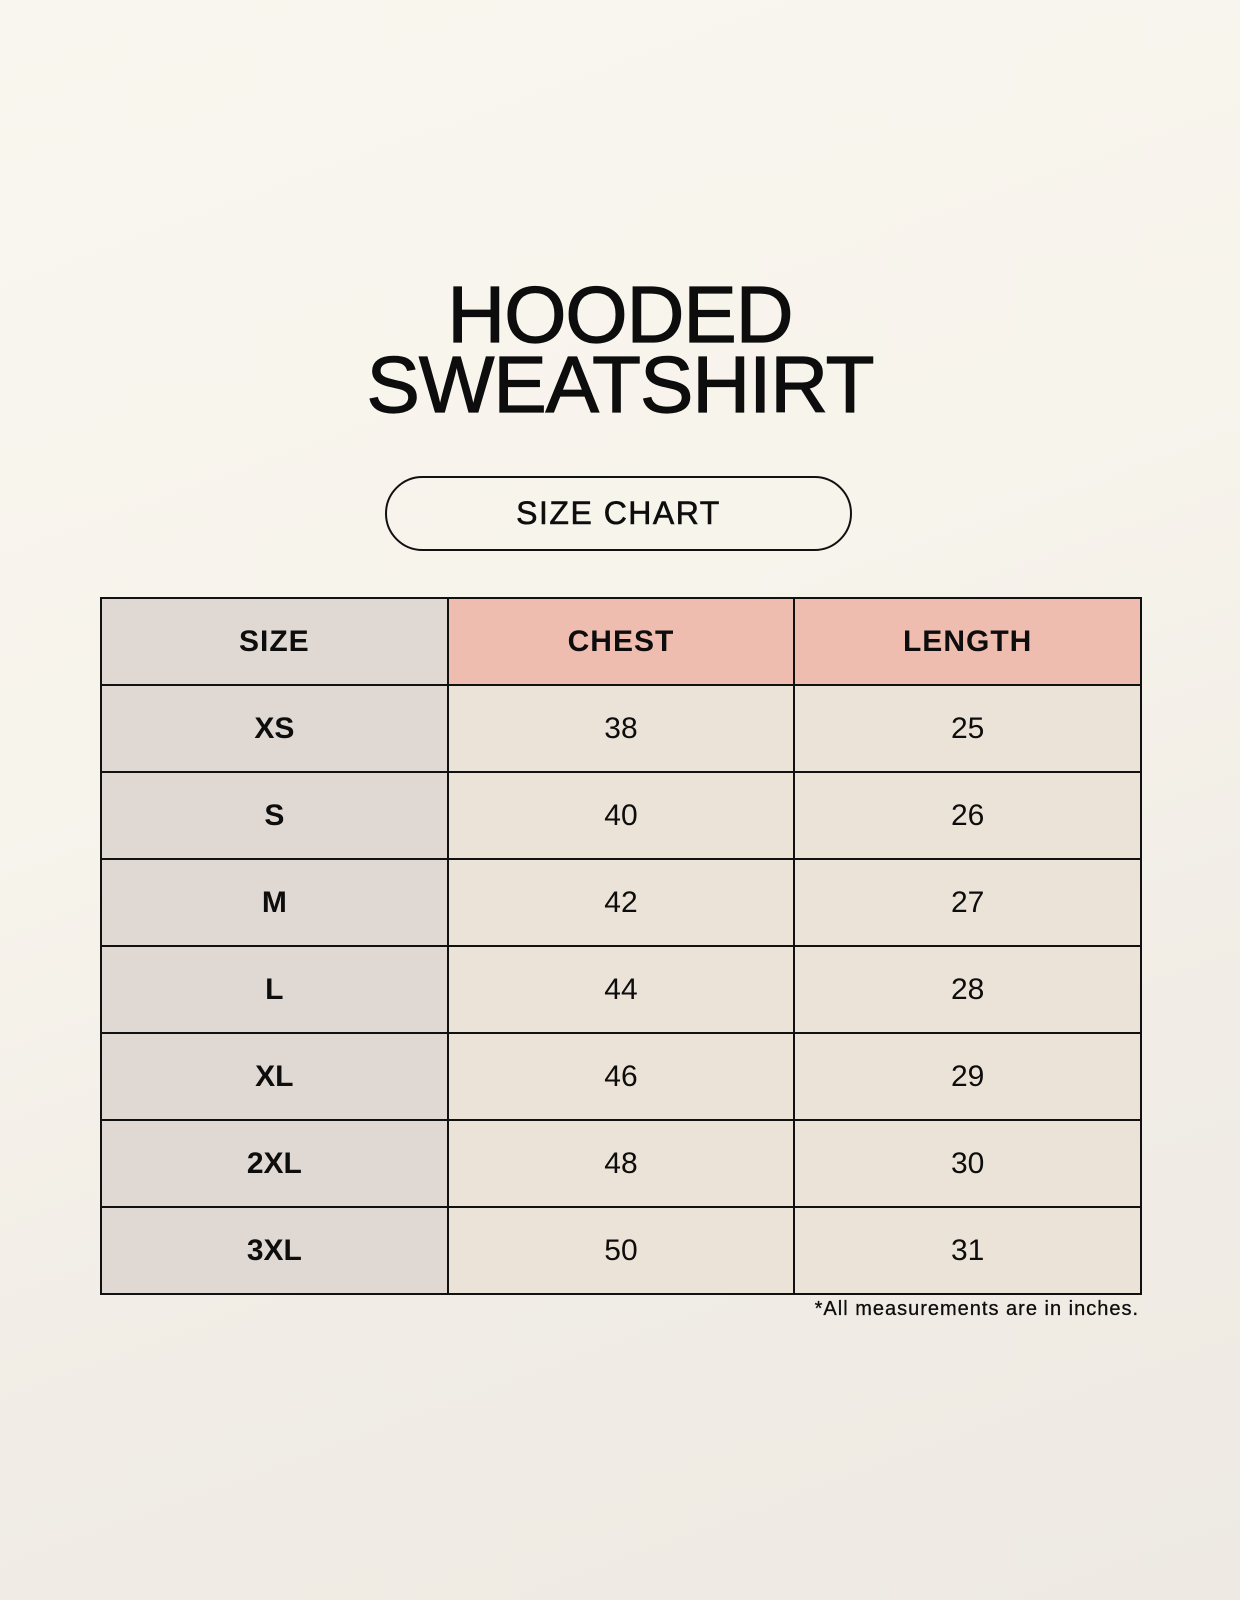 Image resolution: width=1240 pixels, height=1600 pixels. I want to click on size-cell: 3XL, so click(274, 1250).